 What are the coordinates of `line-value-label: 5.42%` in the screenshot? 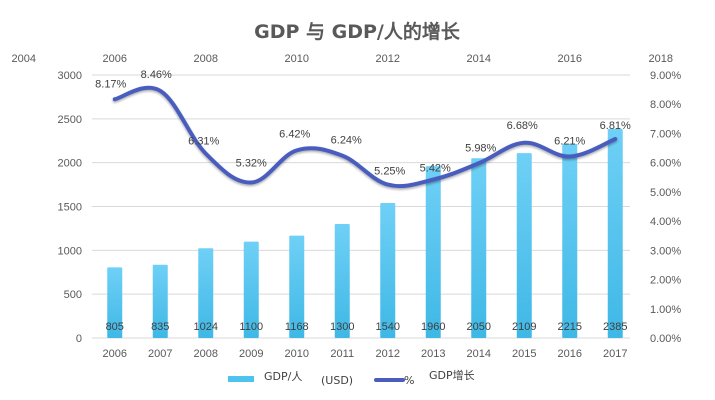 It's located at (435, 169).